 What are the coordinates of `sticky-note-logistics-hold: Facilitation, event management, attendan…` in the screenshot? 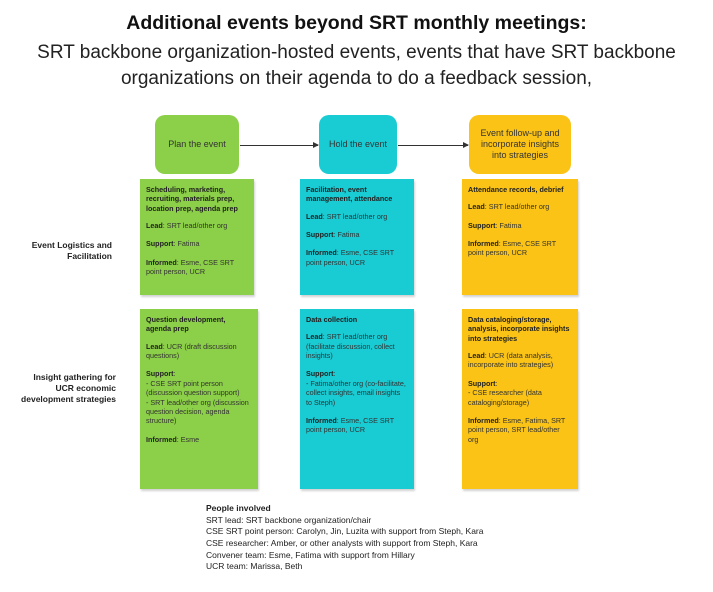 It's located at (357, 237).